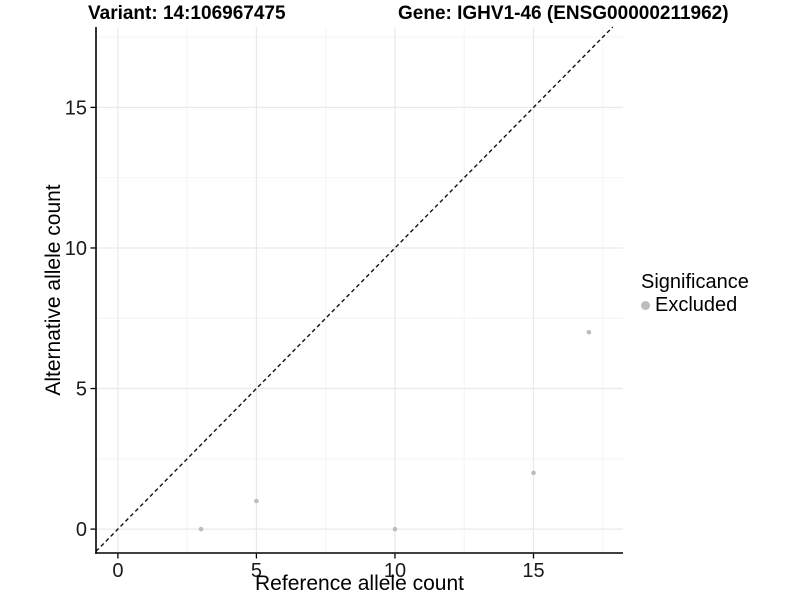 The width and height of the screenshot is (800, 600). What do you see at coordinates (53, 290) in the screenshot?
I see `y-axis-title: Alternative allele count` at bounding box center [53, 290].